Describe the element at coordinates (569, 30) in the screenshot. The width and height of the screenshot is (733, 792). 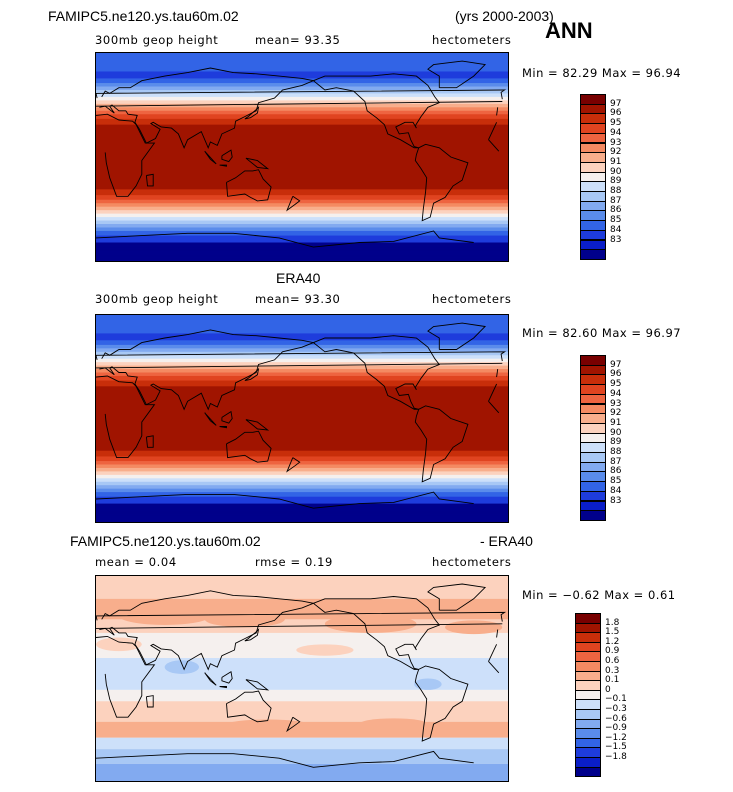
I see `season-label: ANN` at that location.